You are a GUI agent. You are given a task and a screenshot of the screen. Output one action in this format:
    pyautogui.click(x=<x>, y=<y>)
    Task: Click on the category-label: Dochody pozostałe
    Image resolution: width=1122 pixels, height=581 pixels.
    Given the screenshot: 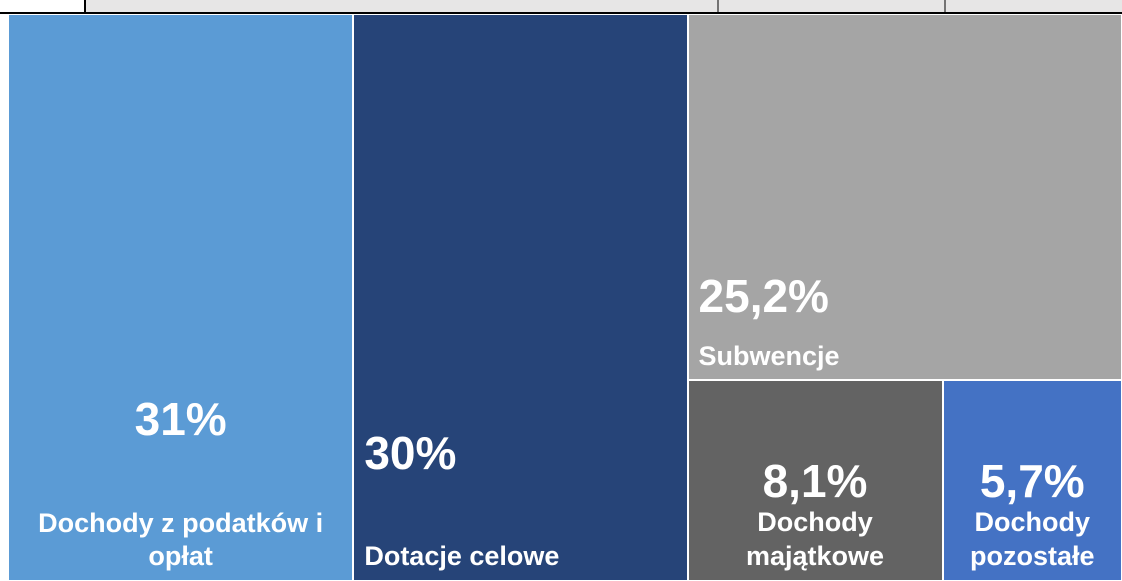 What is the action you would take?
    pyautogui.click(x=1032, y=539)
    